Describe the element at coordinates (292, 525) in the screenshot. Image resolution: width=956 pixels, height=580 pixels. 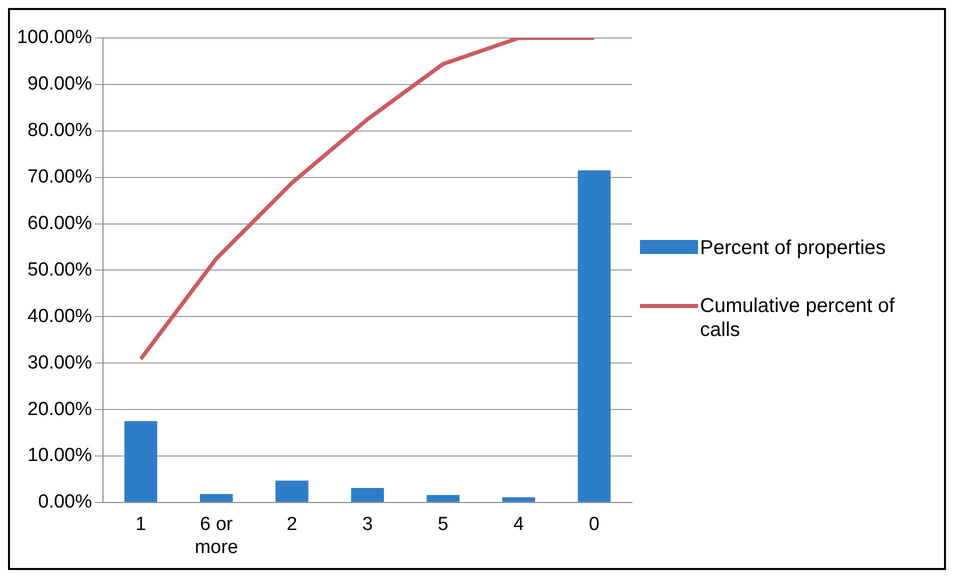
I see `x-tick-label: 2` at that location.